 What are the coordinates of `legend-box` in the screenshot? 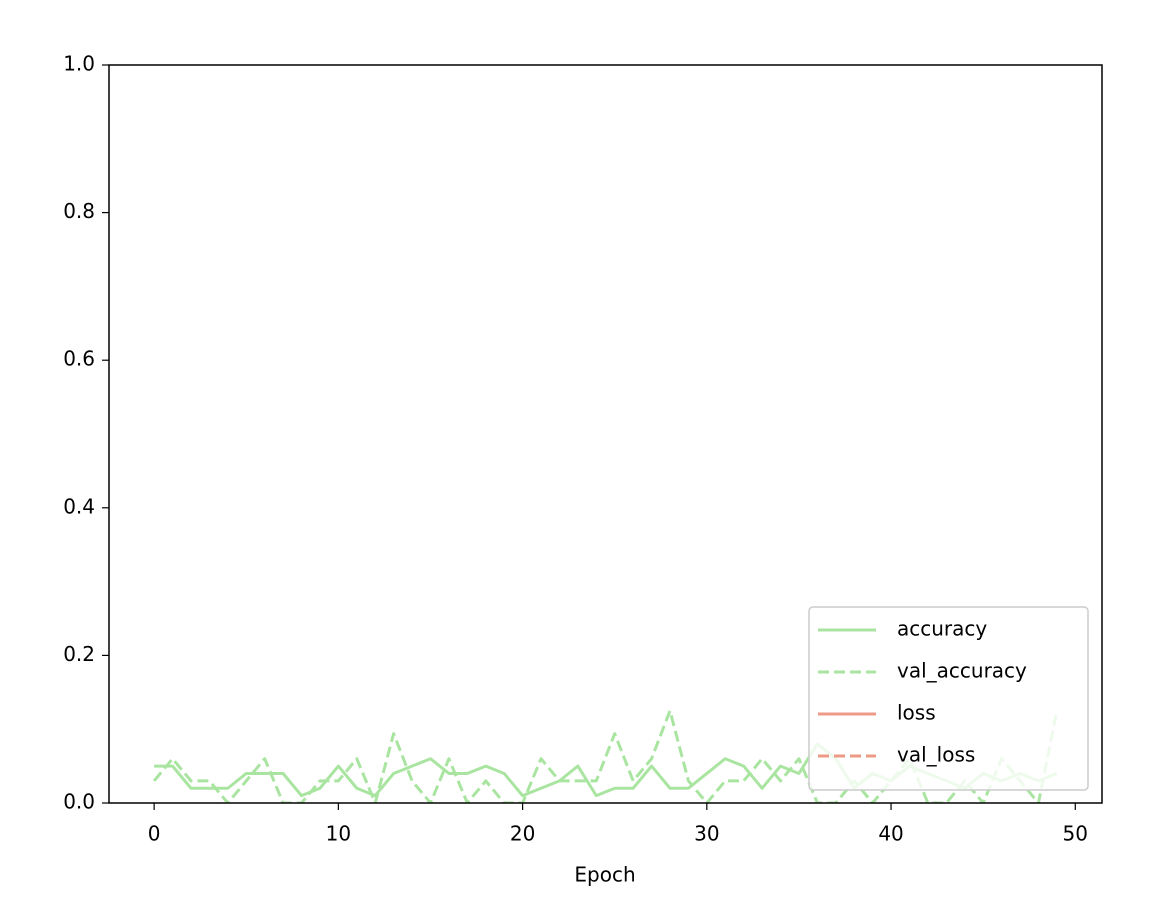 It's located at (948, 698).